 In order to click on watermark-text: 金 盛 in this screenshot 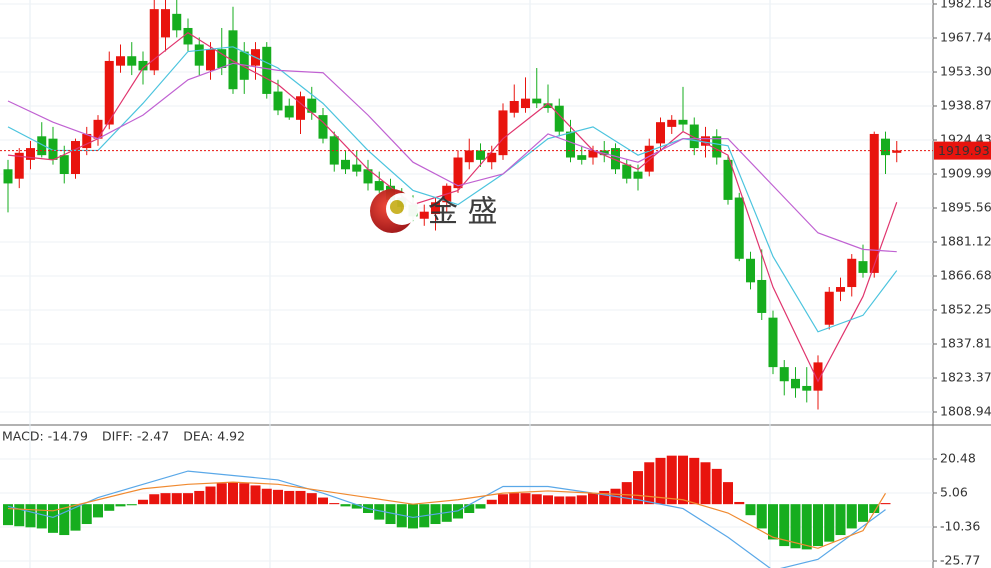, I will do `click(463, 212)`.